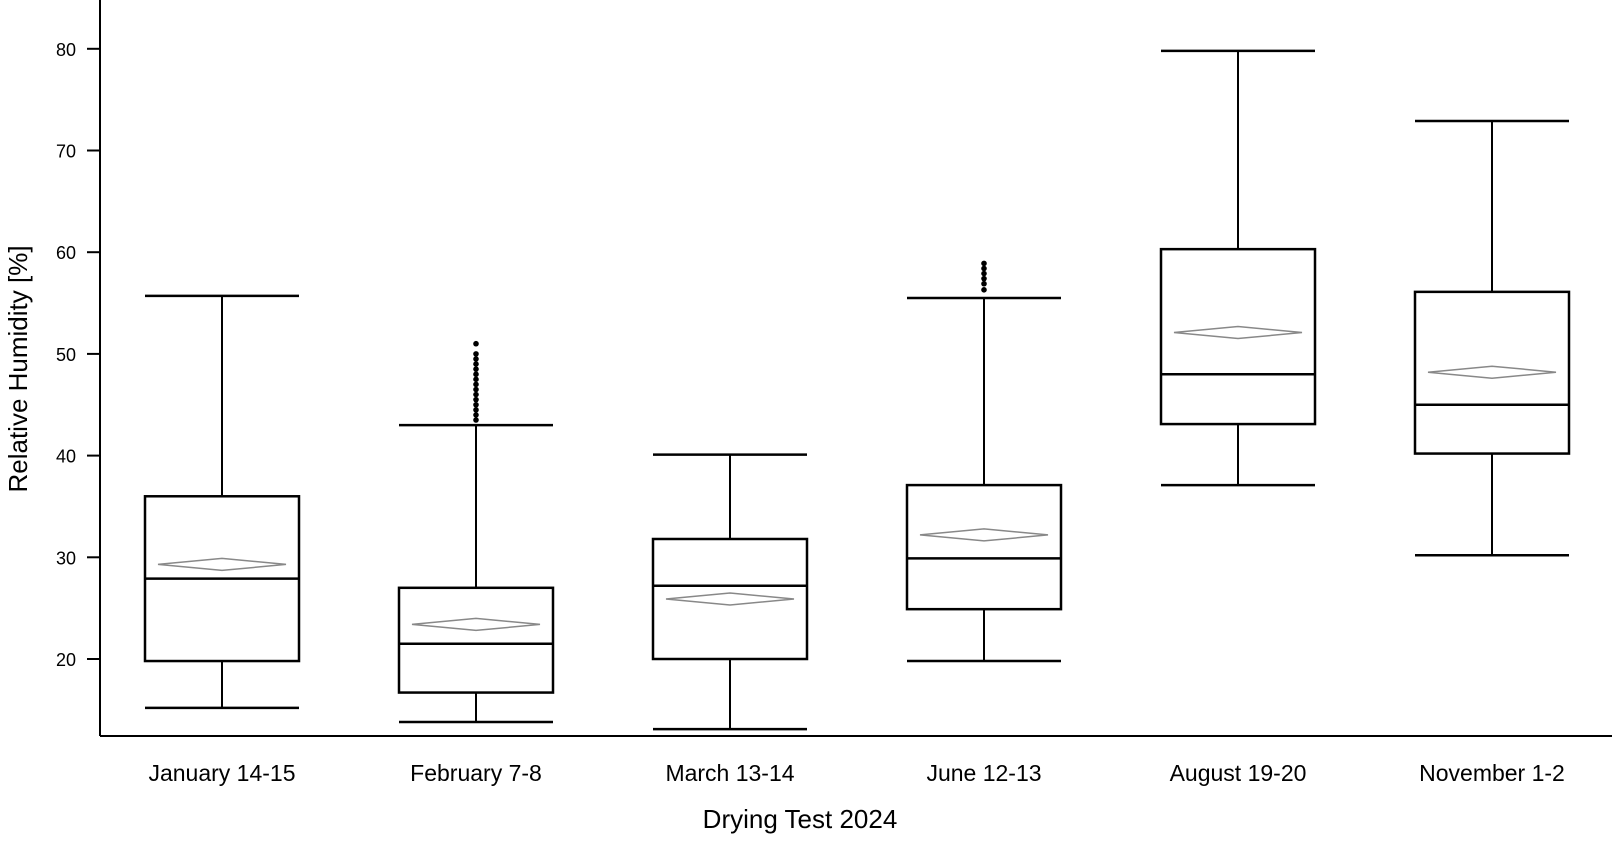 The height and width of the screenshot is (848, 1621). I want to click on x-tick-label: February 7-8, so click(476, 773).